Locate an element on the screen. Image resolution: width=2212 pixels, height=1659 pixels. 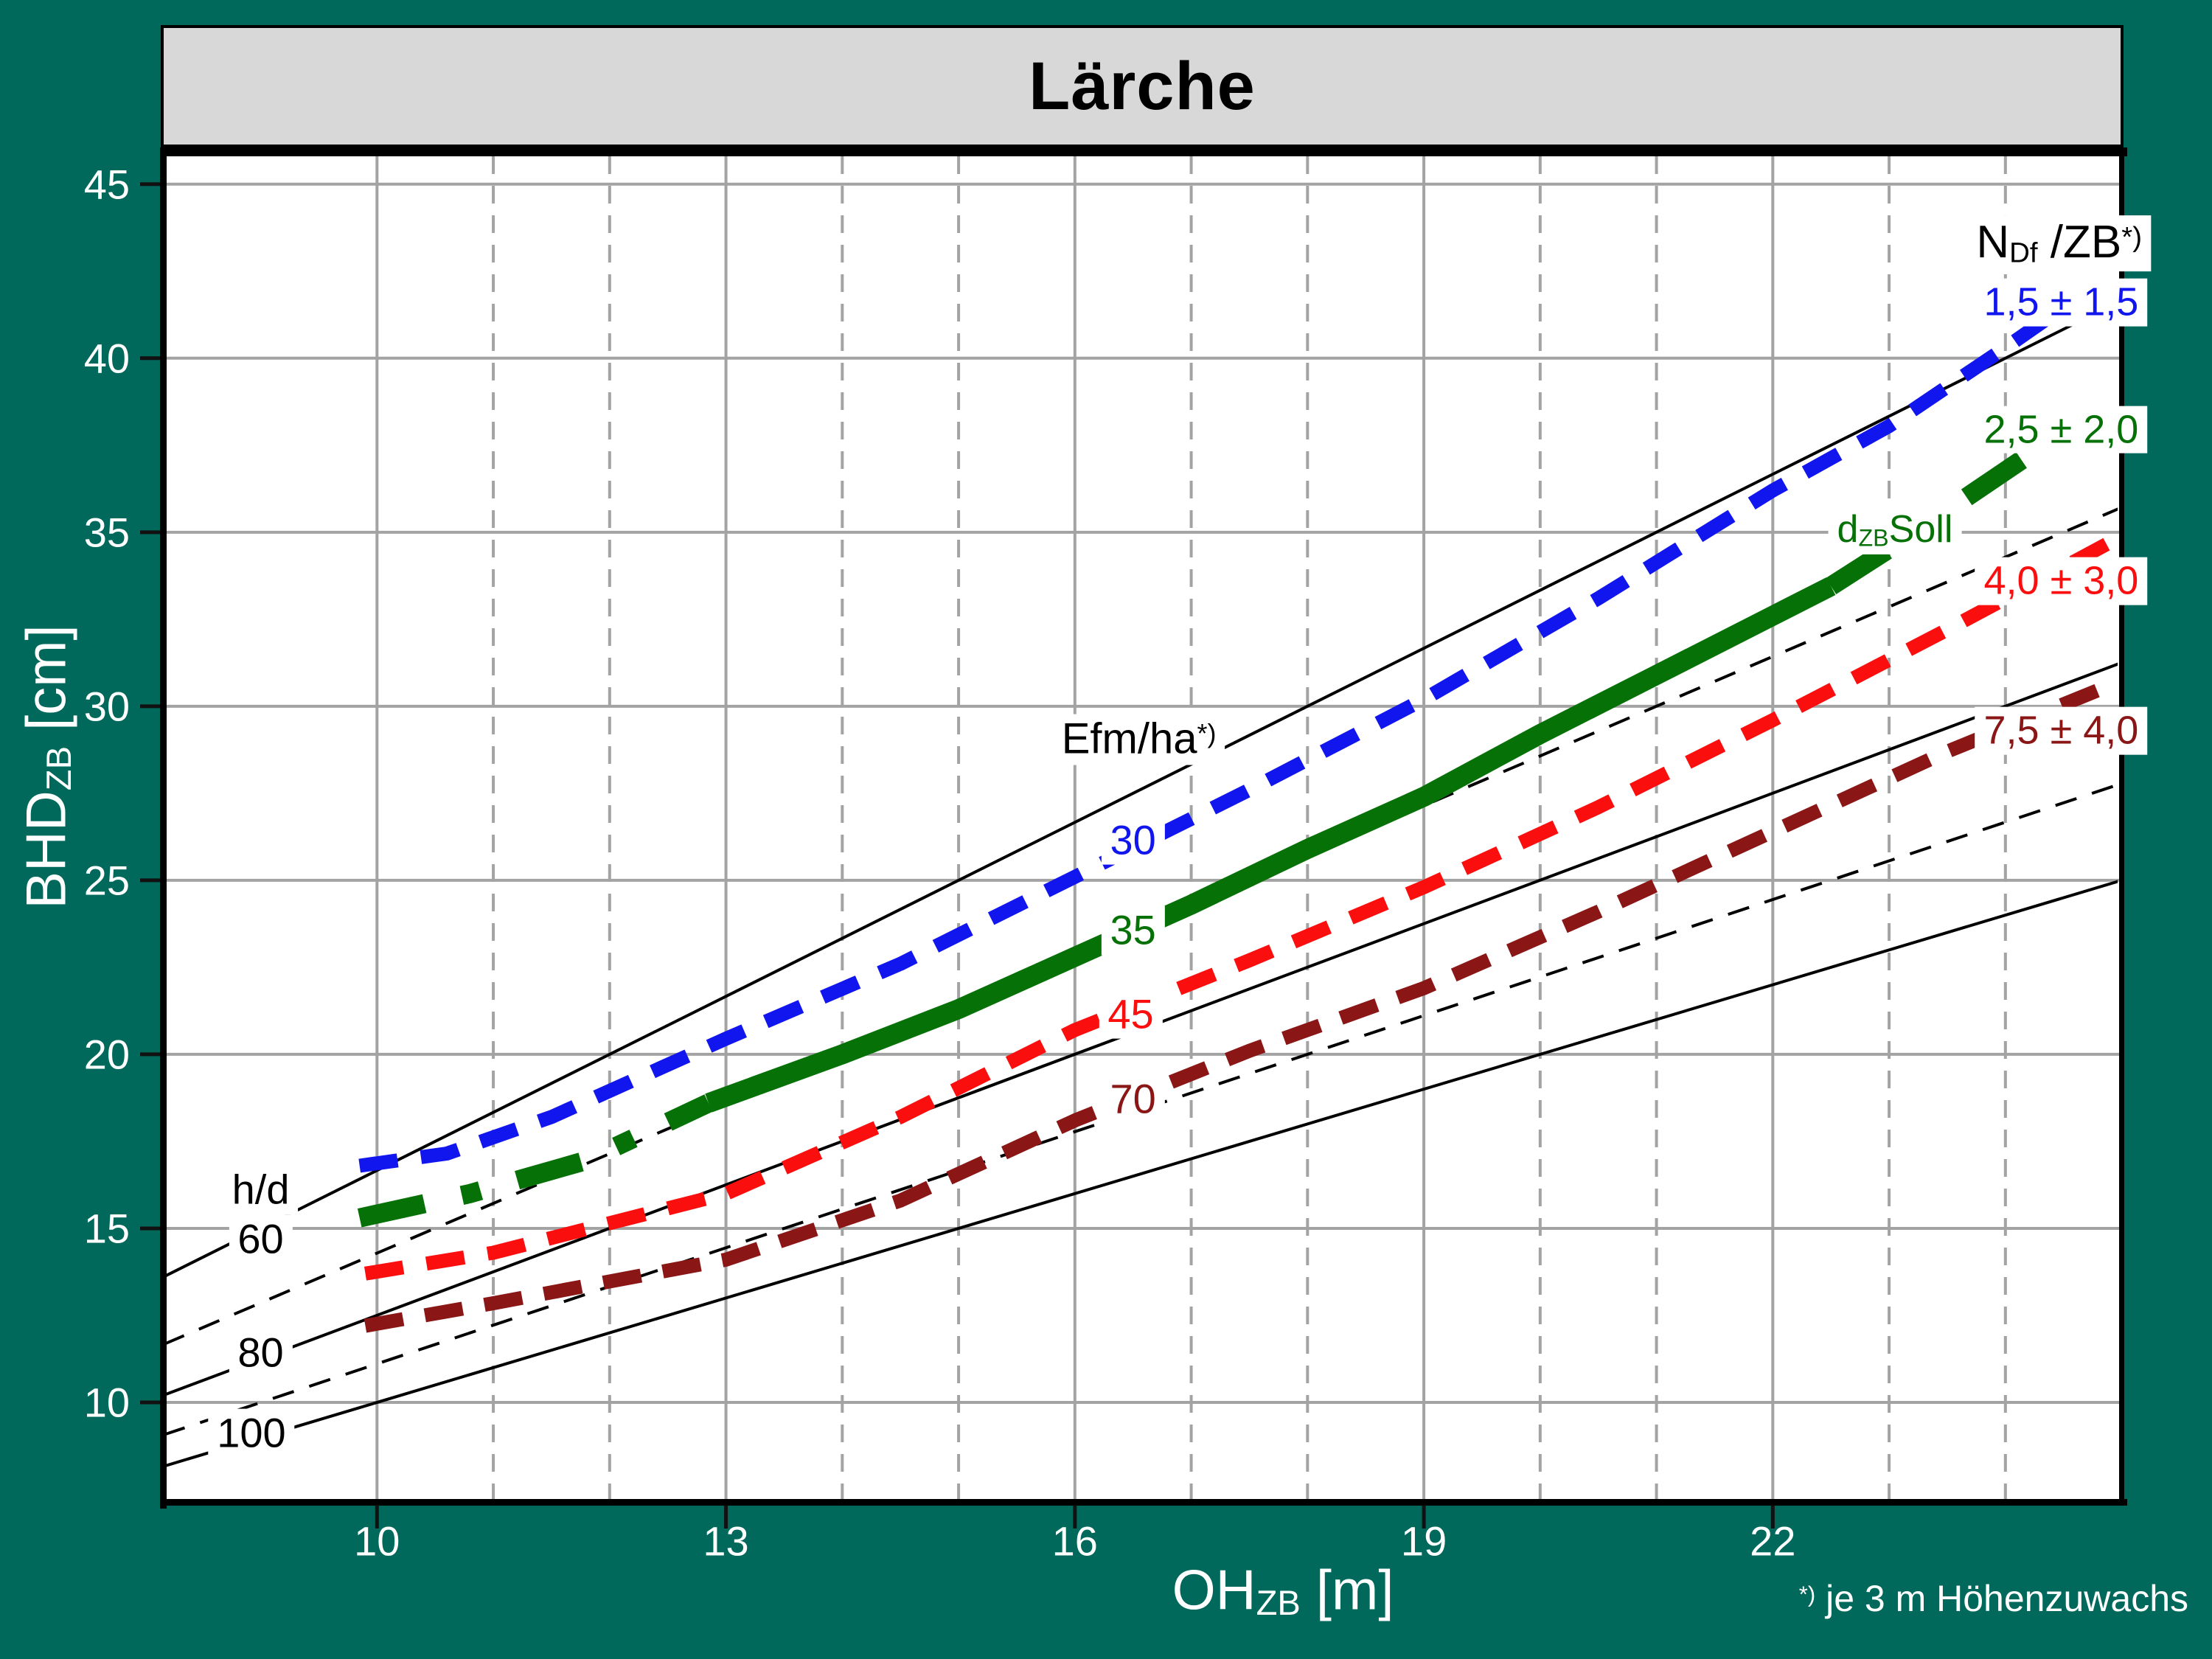
x-axis-ticks: 10 13 16 19 22 is located at coordinates (1074, 1535).